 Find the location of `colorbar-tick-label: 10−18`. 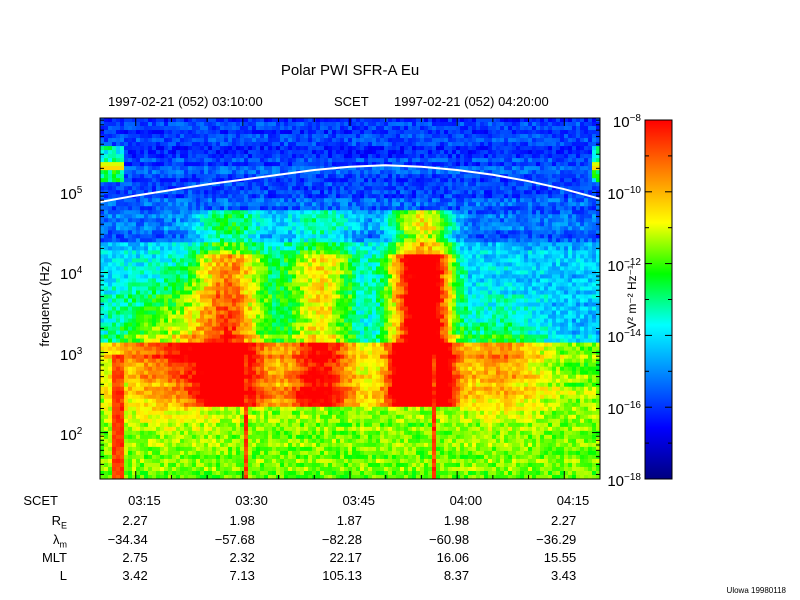

colorbar-tick-label: 10−18 is located at coordinates (623, 480).